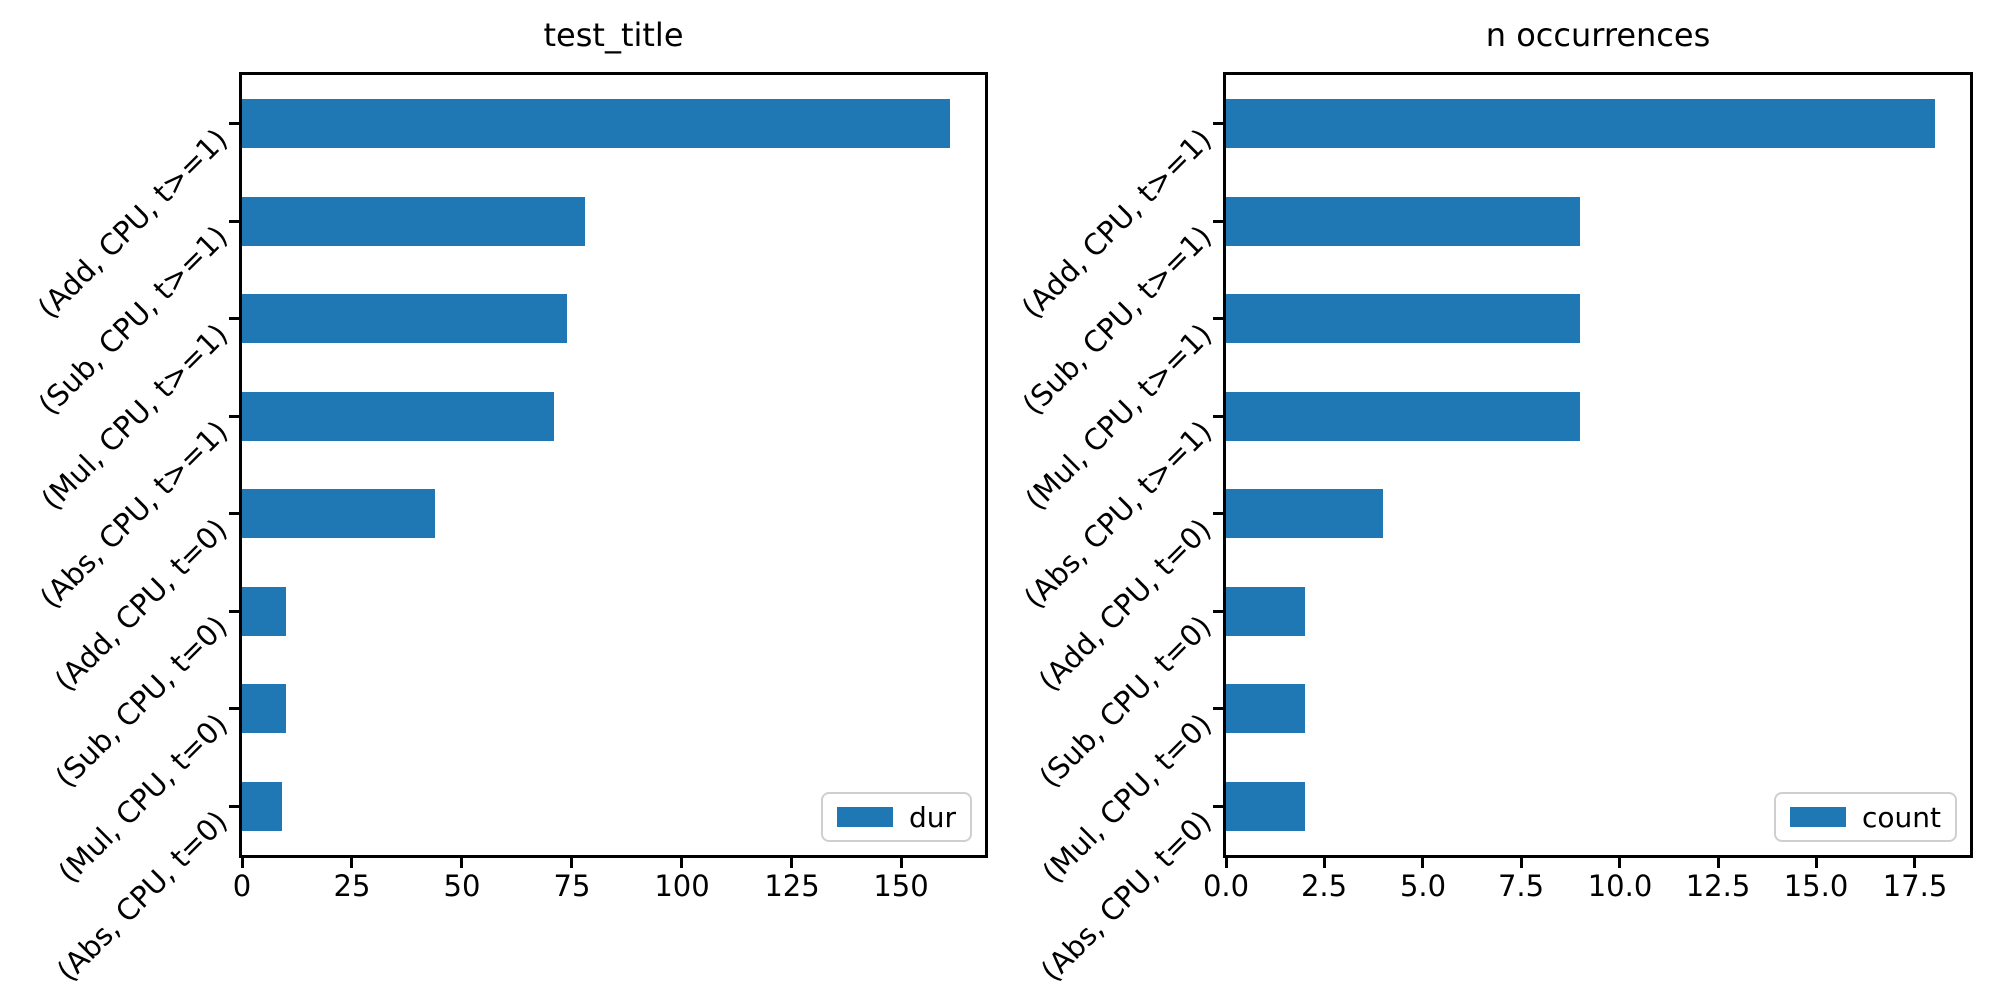  What do you see at coordinates (901, 886) in the screenshot?
I see `x-tick-label: 150` at bounding box center [901, 886].